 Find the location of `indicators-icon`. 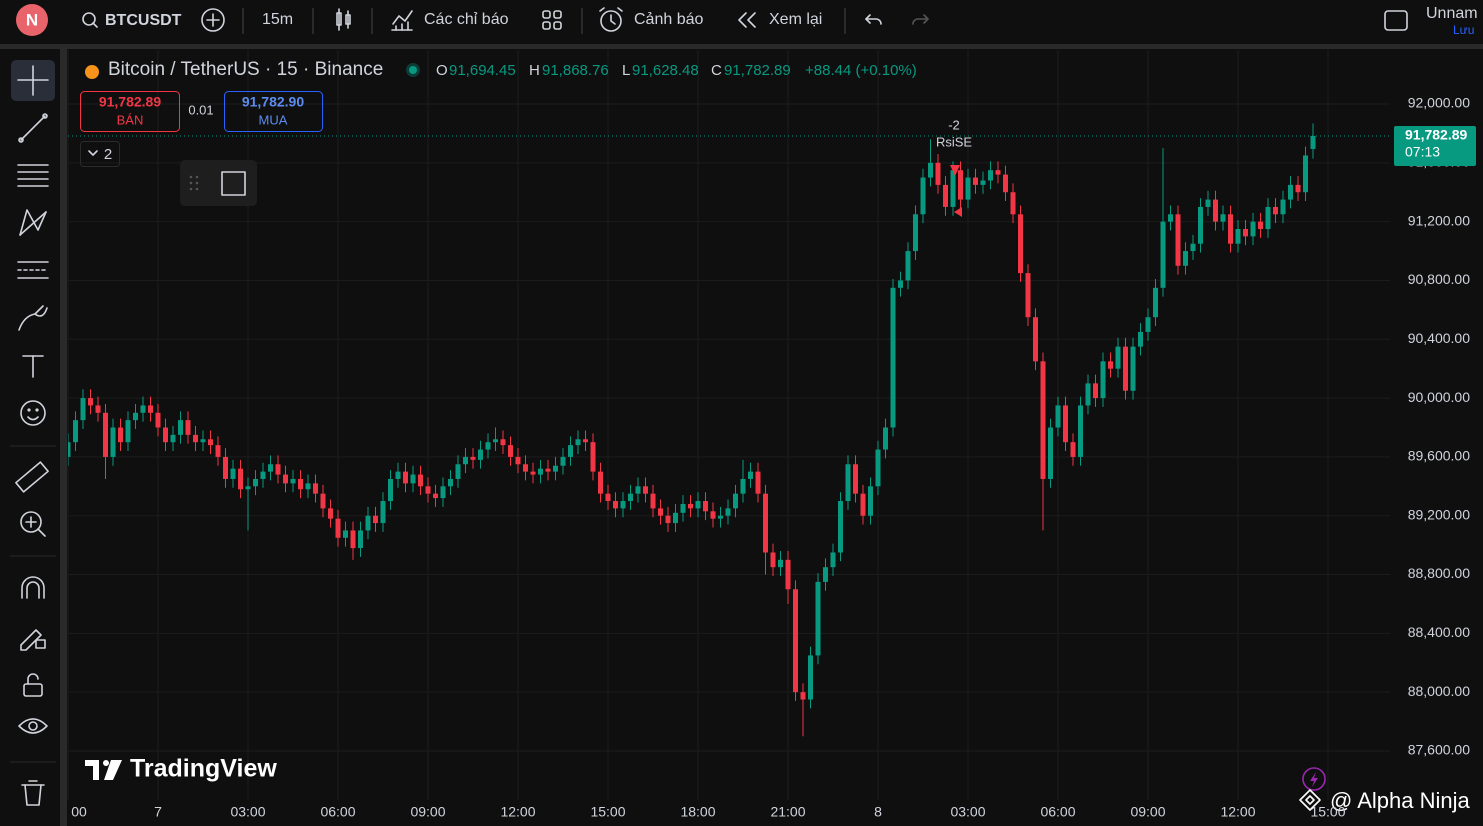

indicators-icon is located at coordinates (402, 20).